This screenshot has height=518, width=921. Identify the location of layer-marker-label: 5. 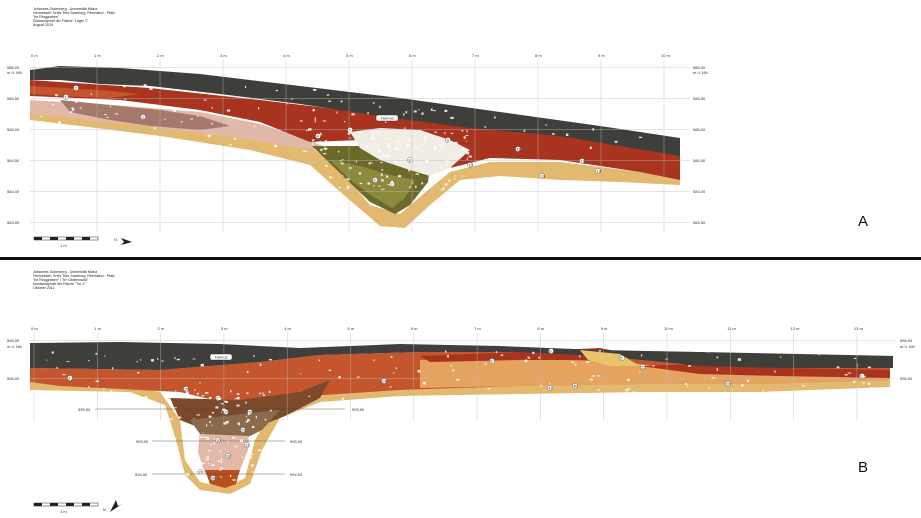
(350, 129).